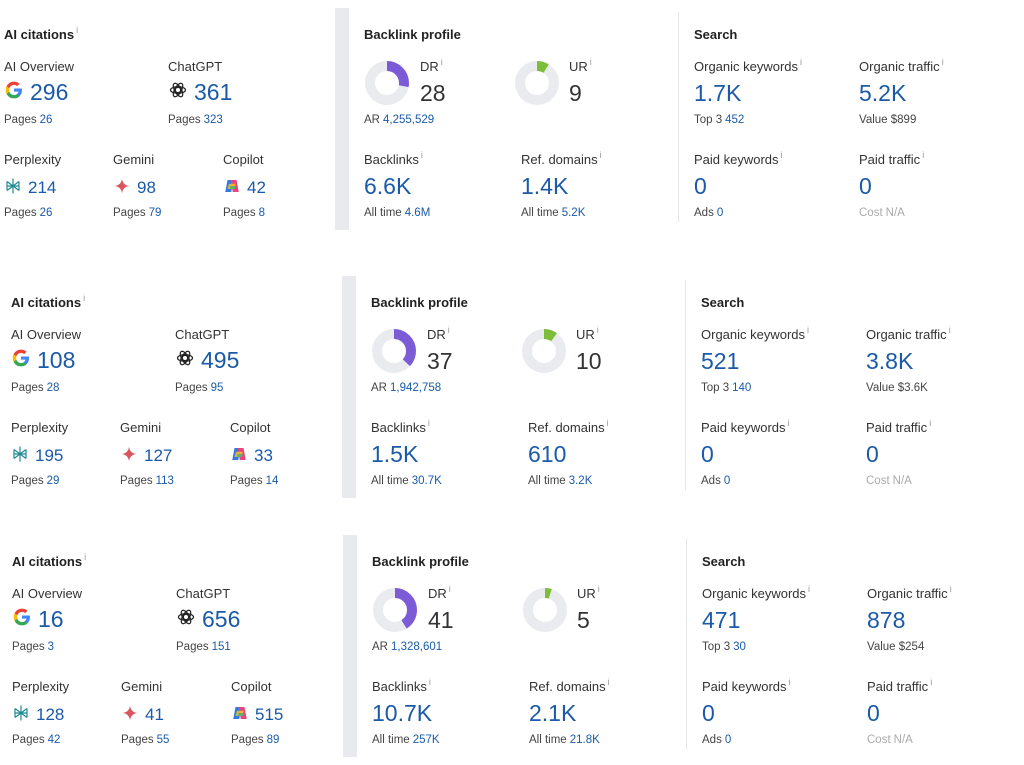 This screenshot has width=1024, height=765. I want to click on ur-gauge, so click(544, 351).